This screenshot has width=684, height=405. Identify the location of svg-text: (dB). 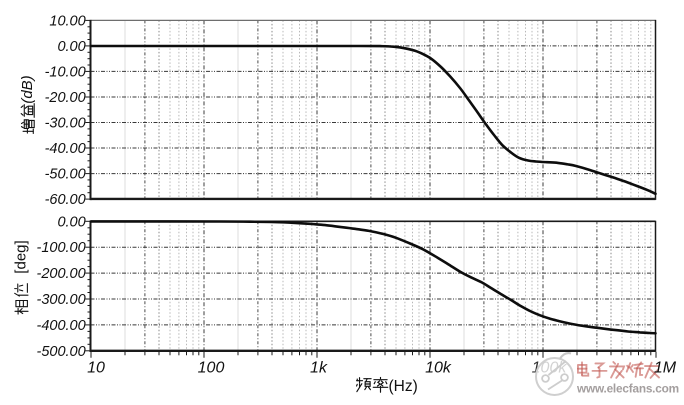
(27, 89).